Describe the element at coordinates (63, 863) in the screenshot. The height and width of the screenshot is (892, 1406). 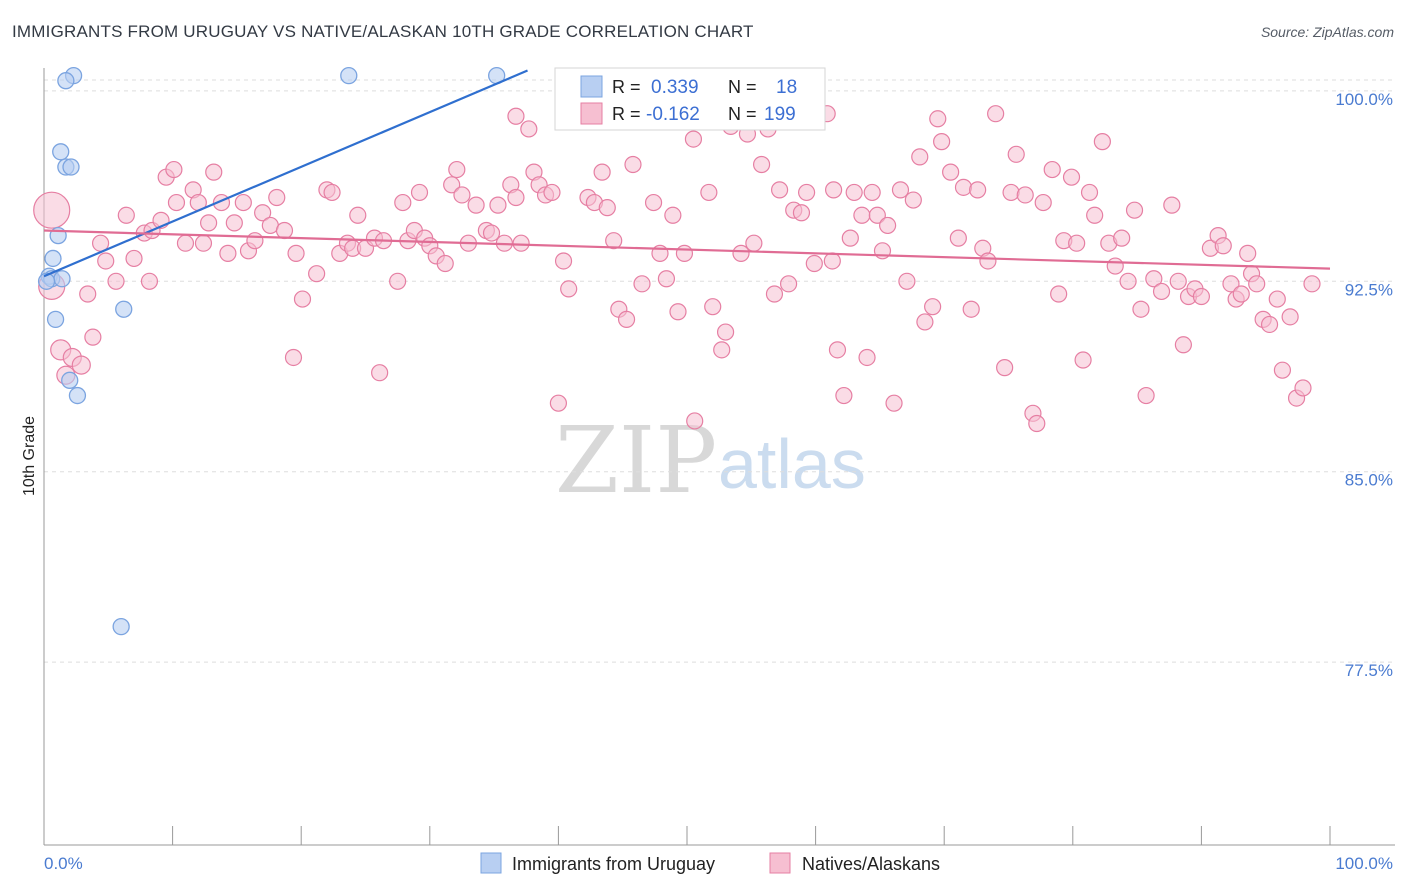
I see `x-tick-label-min: 0.0%` at that location.